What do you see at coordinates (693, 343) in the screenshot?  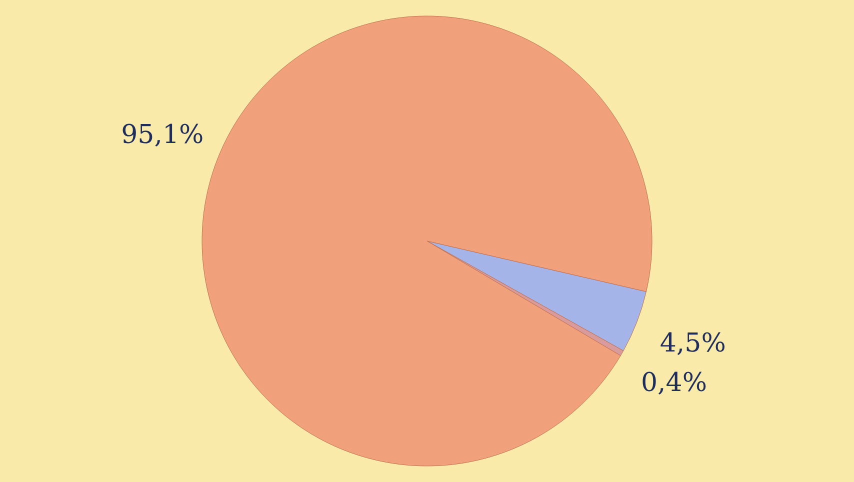 I see `data-label: 4,5%` at bounding box center [693, 343].